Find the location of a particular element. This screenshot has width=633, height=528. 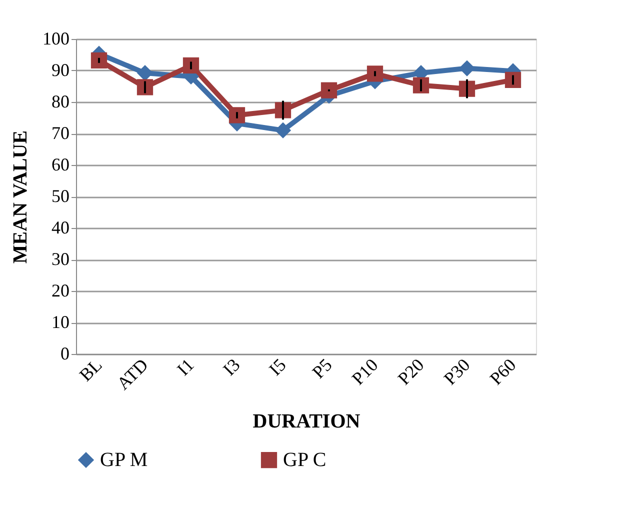

x-tick-label: I1 is located at coordinates (185, 367).